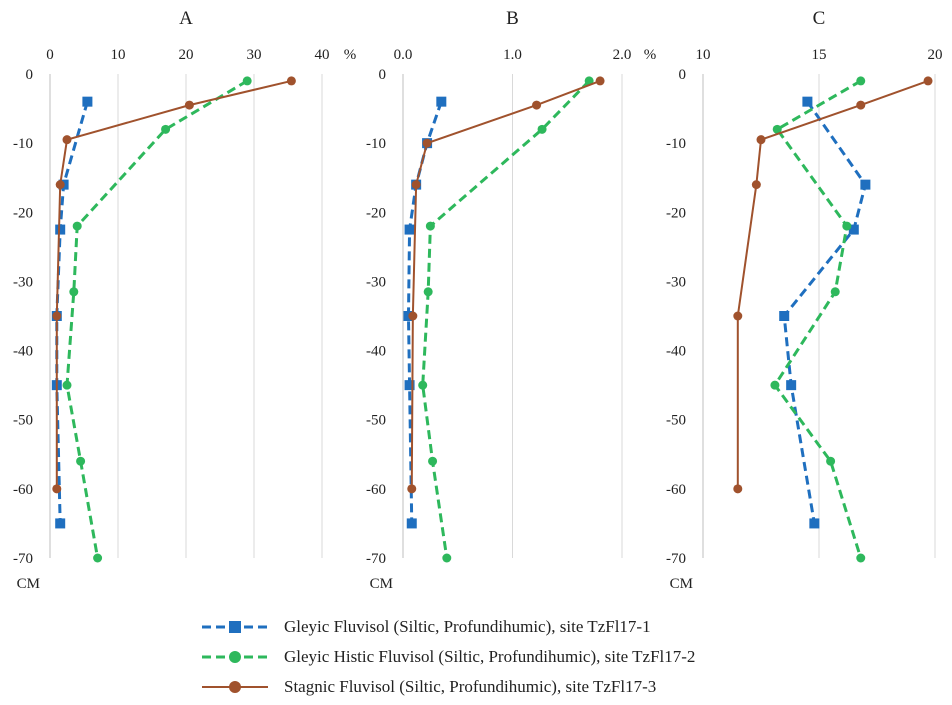  Describe the element at coordinates (512, 18) in the screenshot. I see `chart-title: B` at that location.